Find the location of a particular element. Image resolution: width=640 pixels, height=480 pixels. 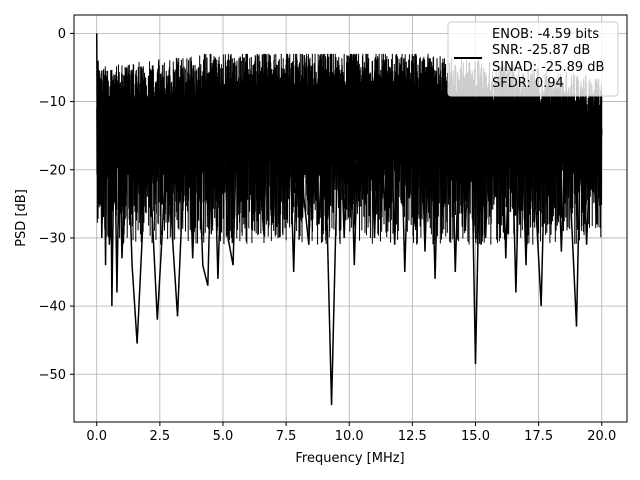

y-tick-label: −10 is located at coordinates (52, 102).